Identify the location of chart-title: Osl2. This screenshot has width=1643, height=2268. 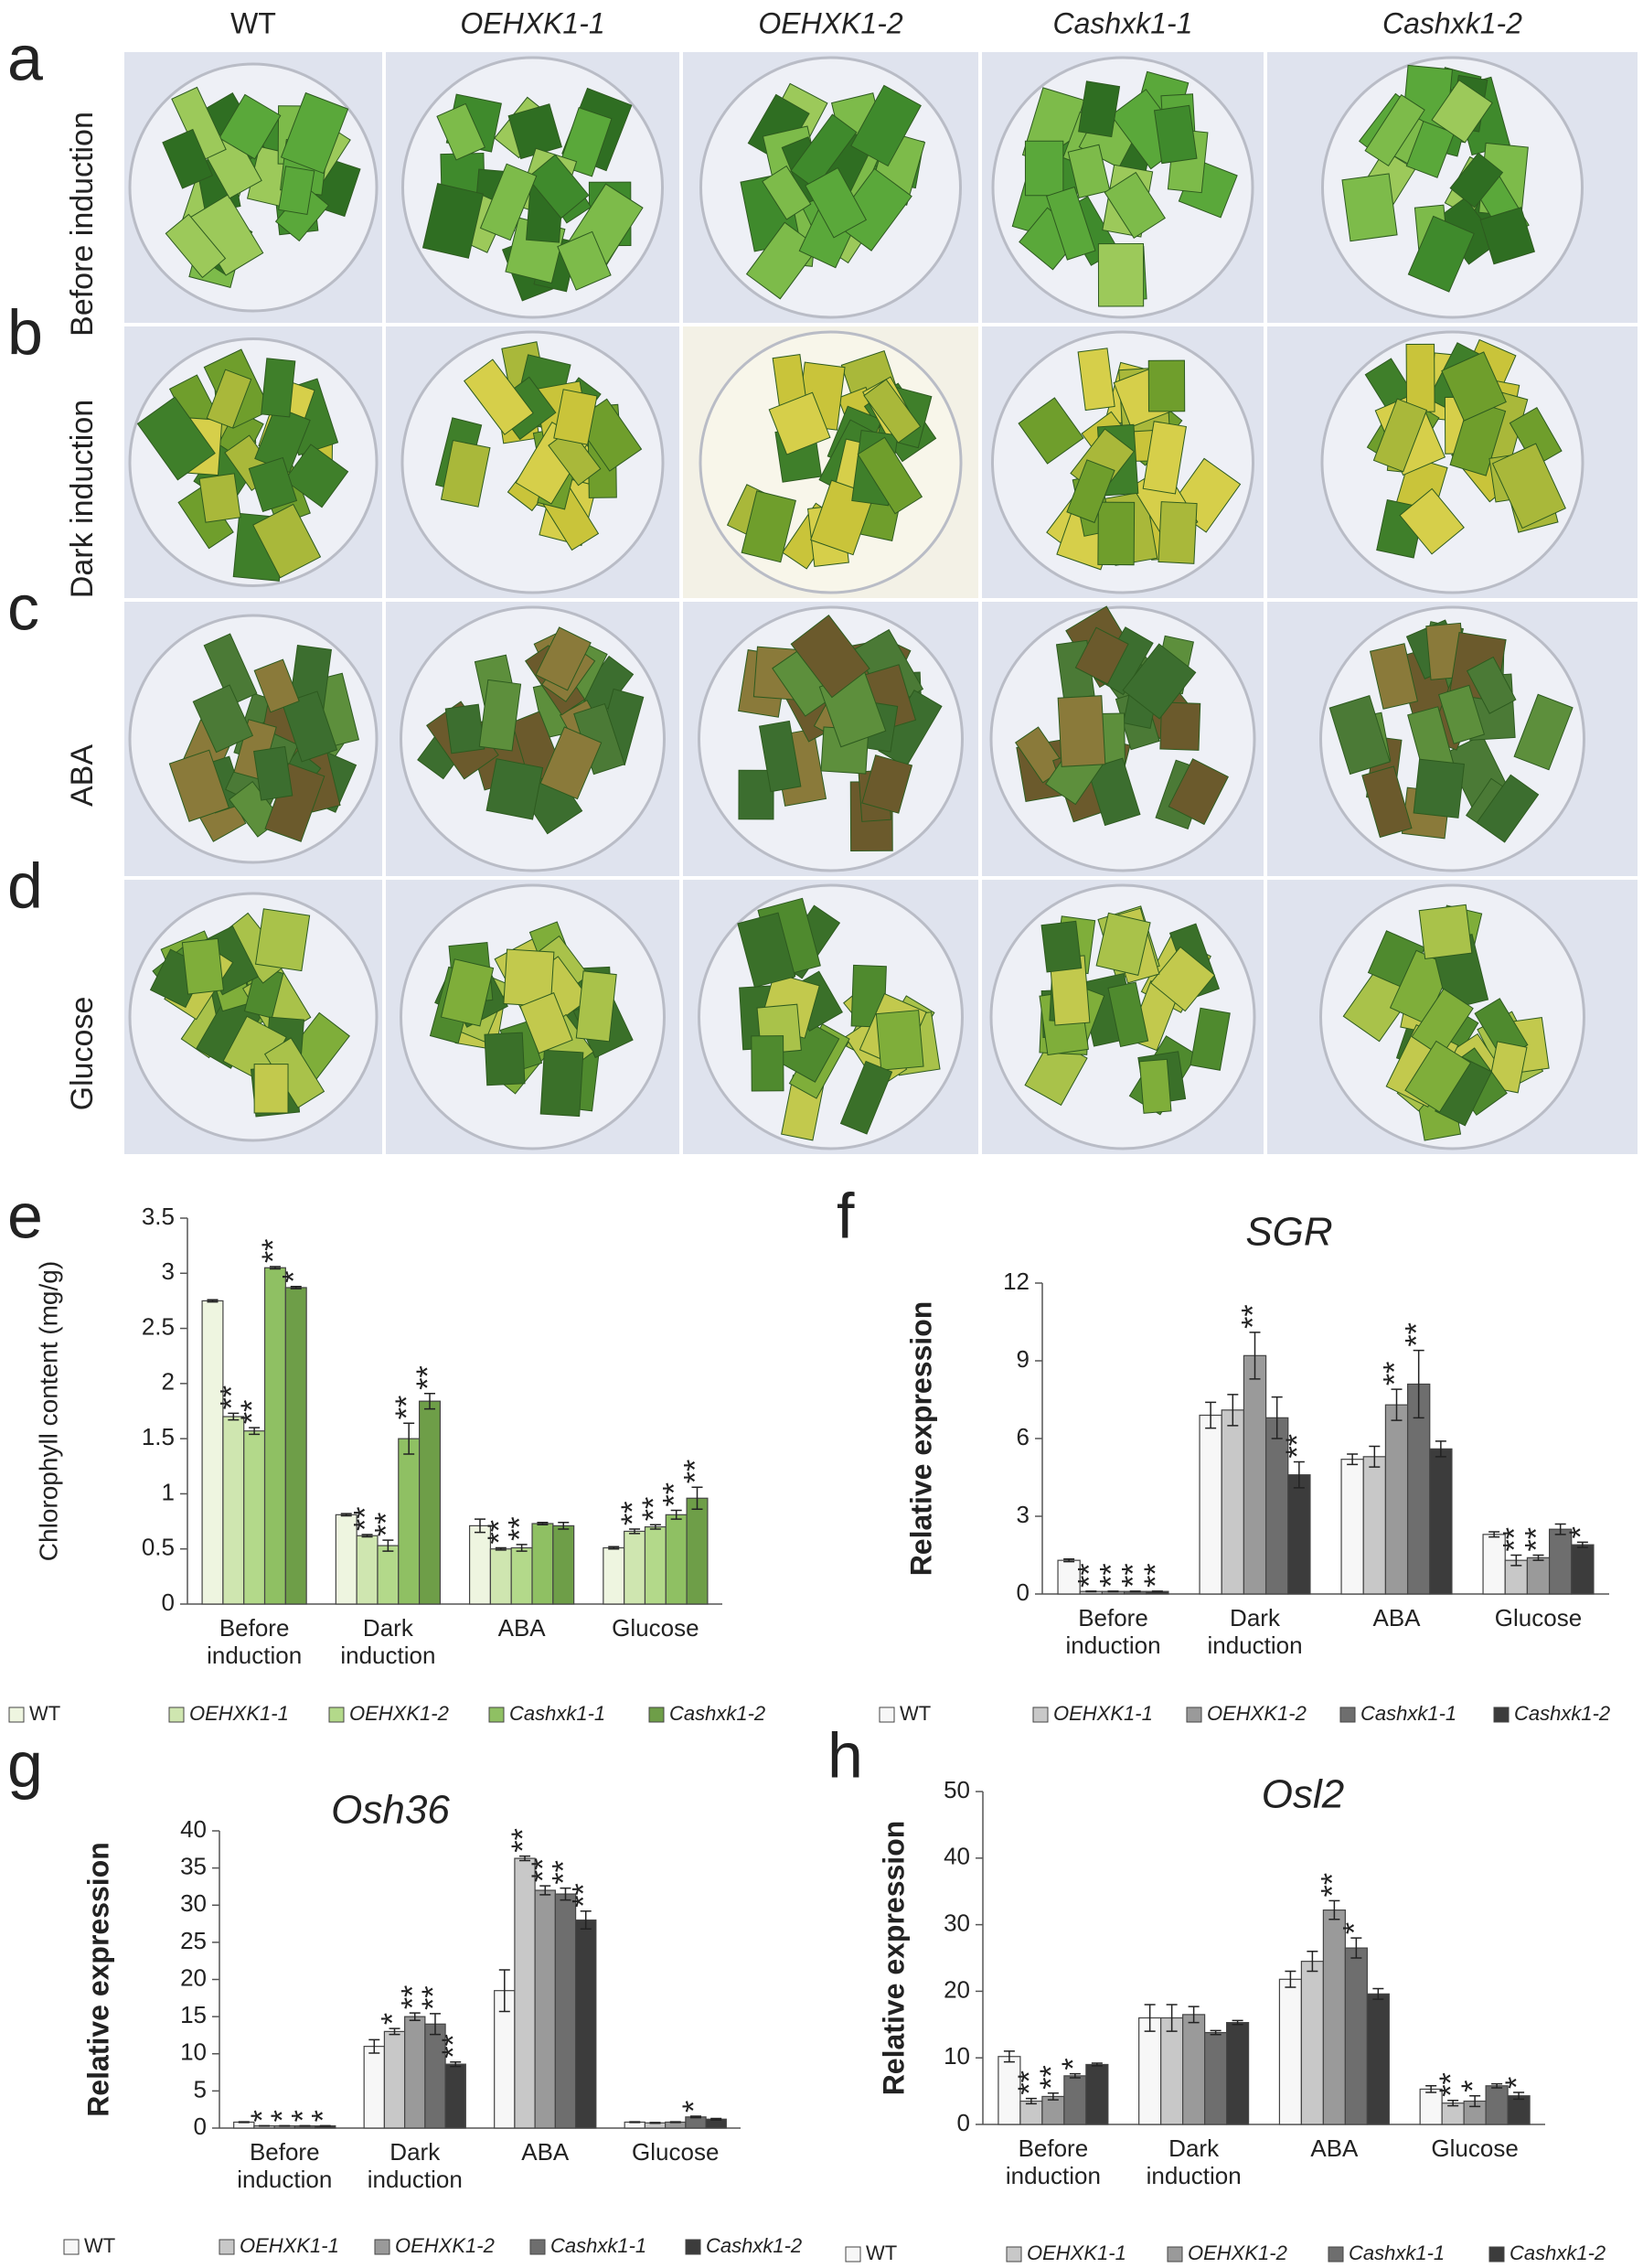
(1303, 1794).